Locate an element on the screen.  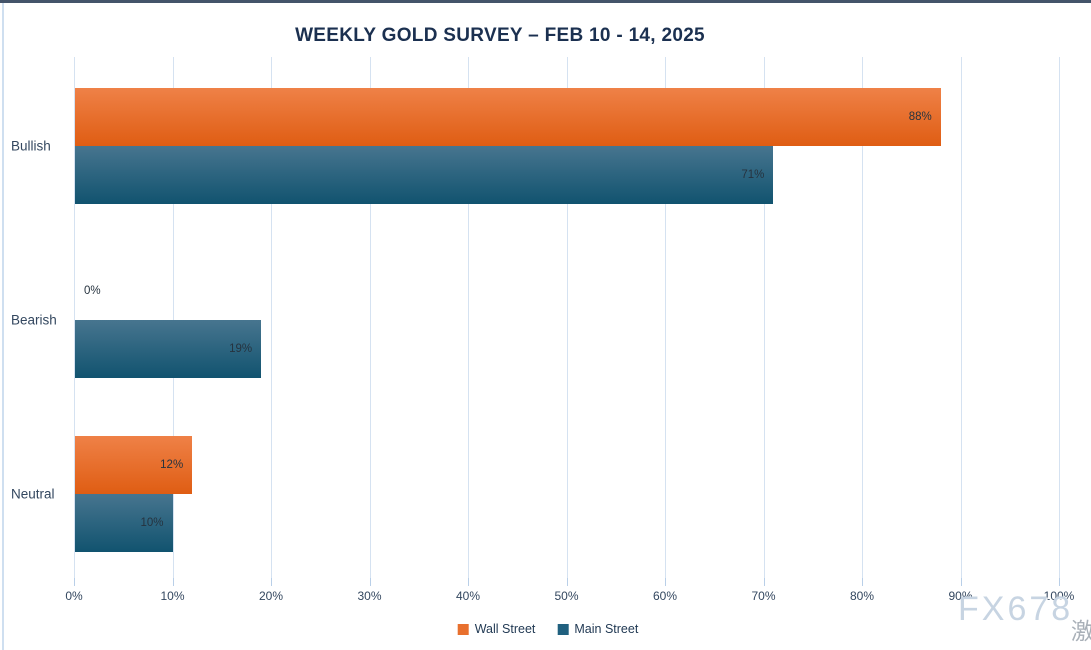
x-tick-label: 0% is located at coordinates (74, 596).